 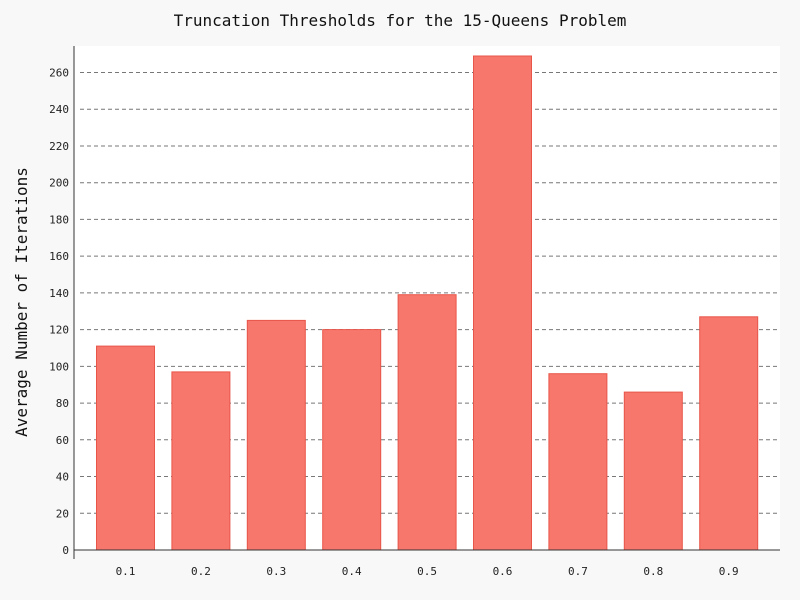 What do you see at coordinates (125, 448) in the screenshot?
I see `bar-0.1` at bounding box center [125, 448].